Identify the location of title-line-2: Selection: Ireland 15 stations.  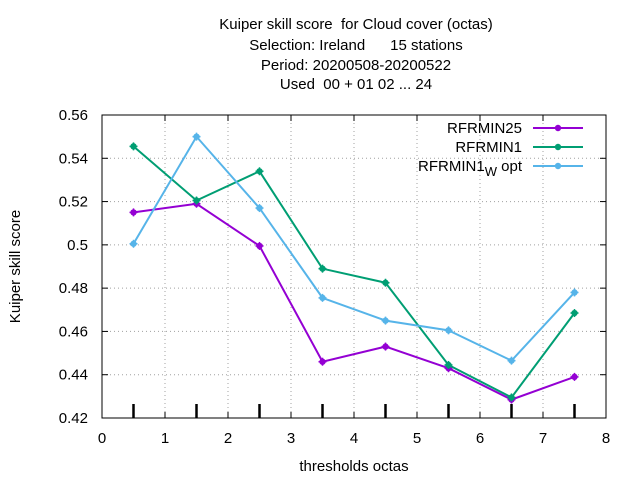
(356, 45).